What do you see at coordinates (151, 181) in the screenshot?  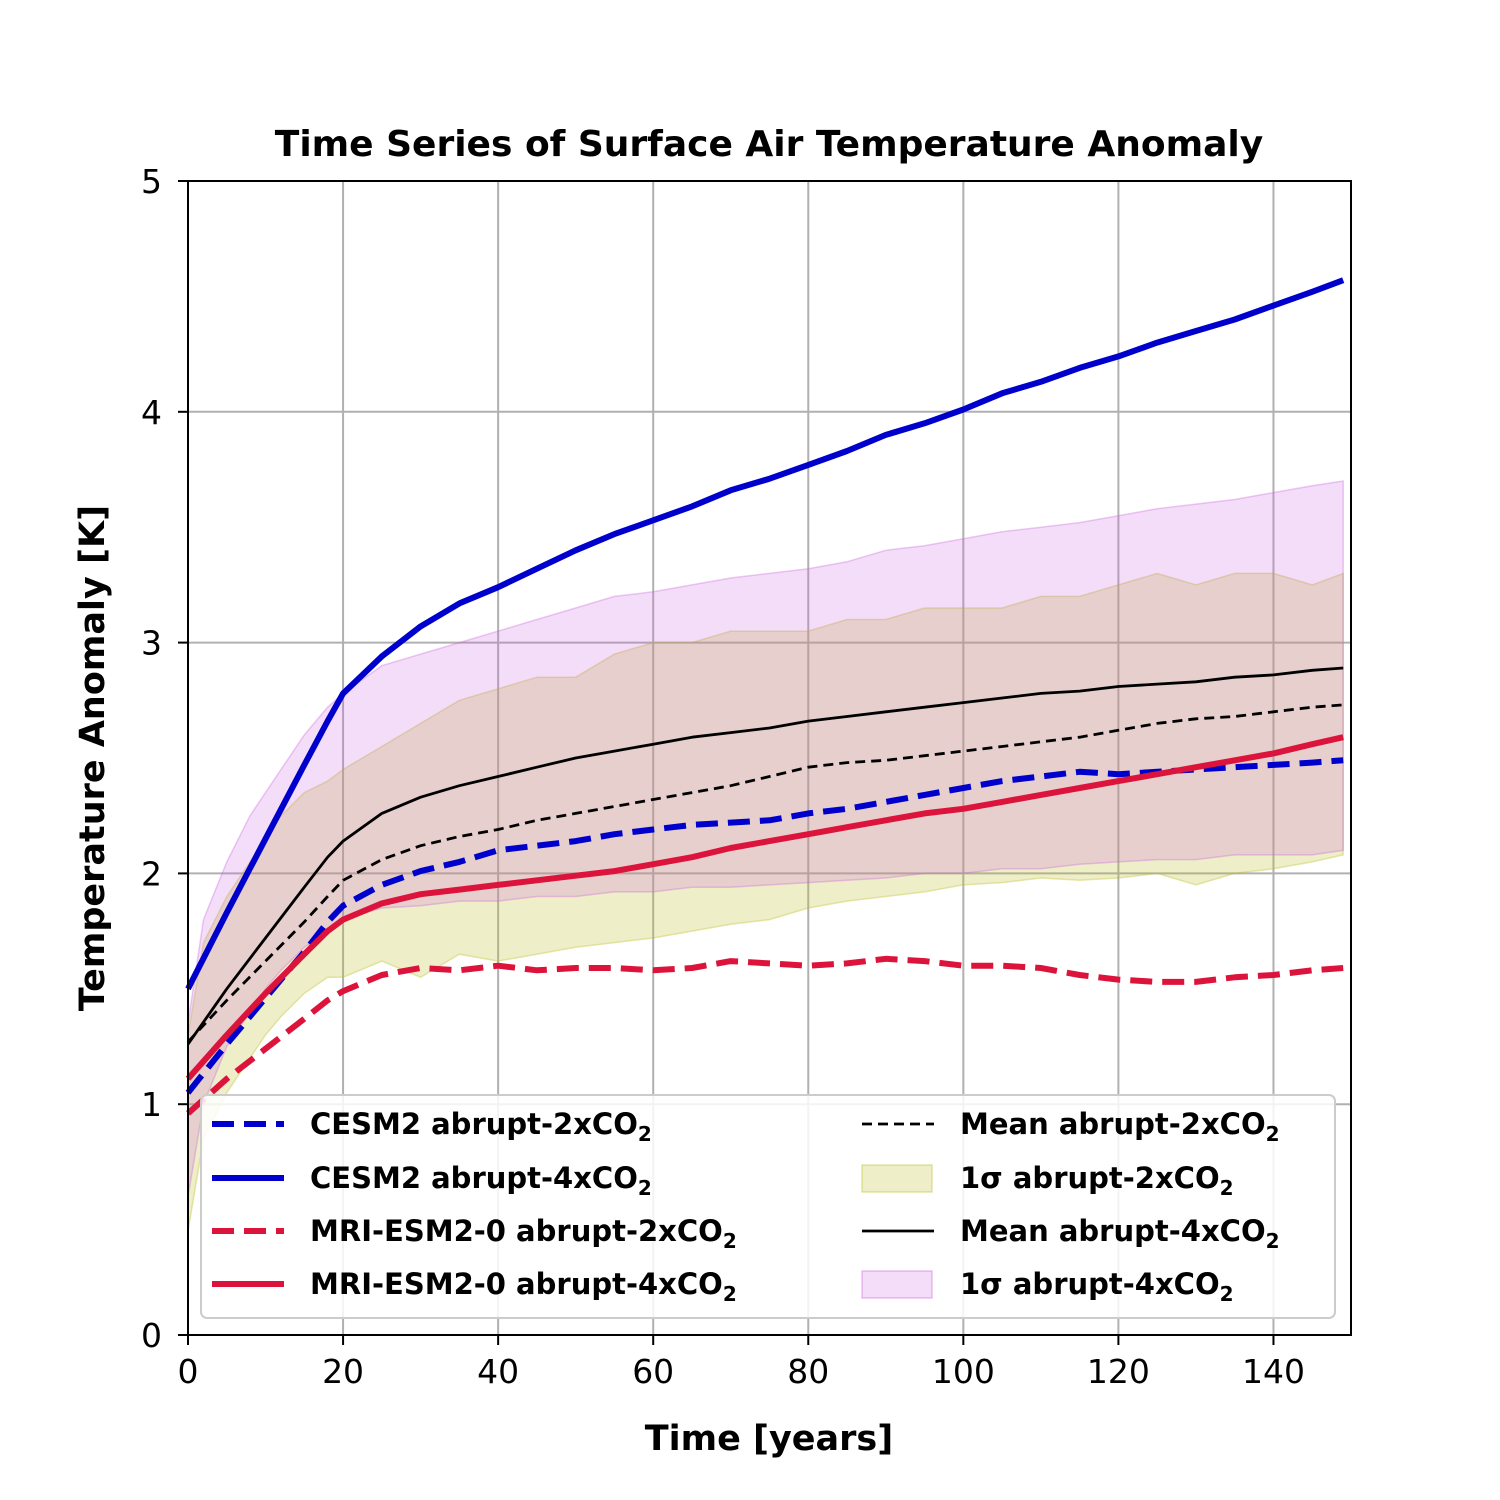 I see `y-tick-label: 5` at bounding box center [151, 181].